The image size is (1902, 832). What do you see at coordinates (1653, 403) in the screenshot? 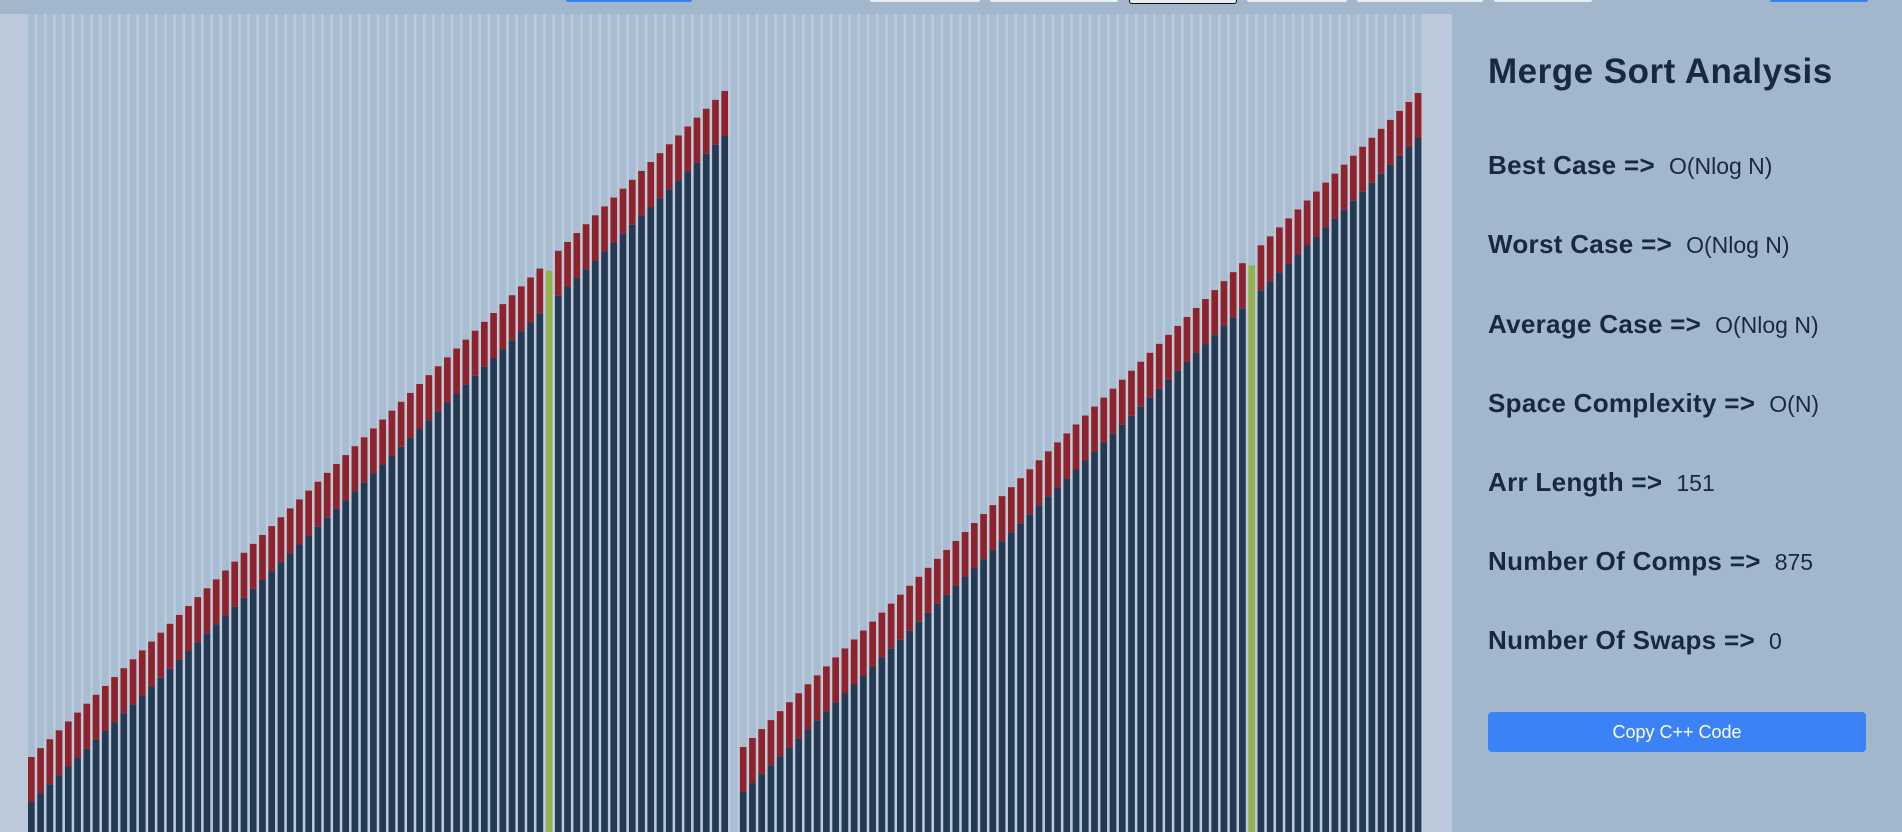
I see `stat-space-complexity: Space Complexity => O(N)` at bounding box center [1653, 403].